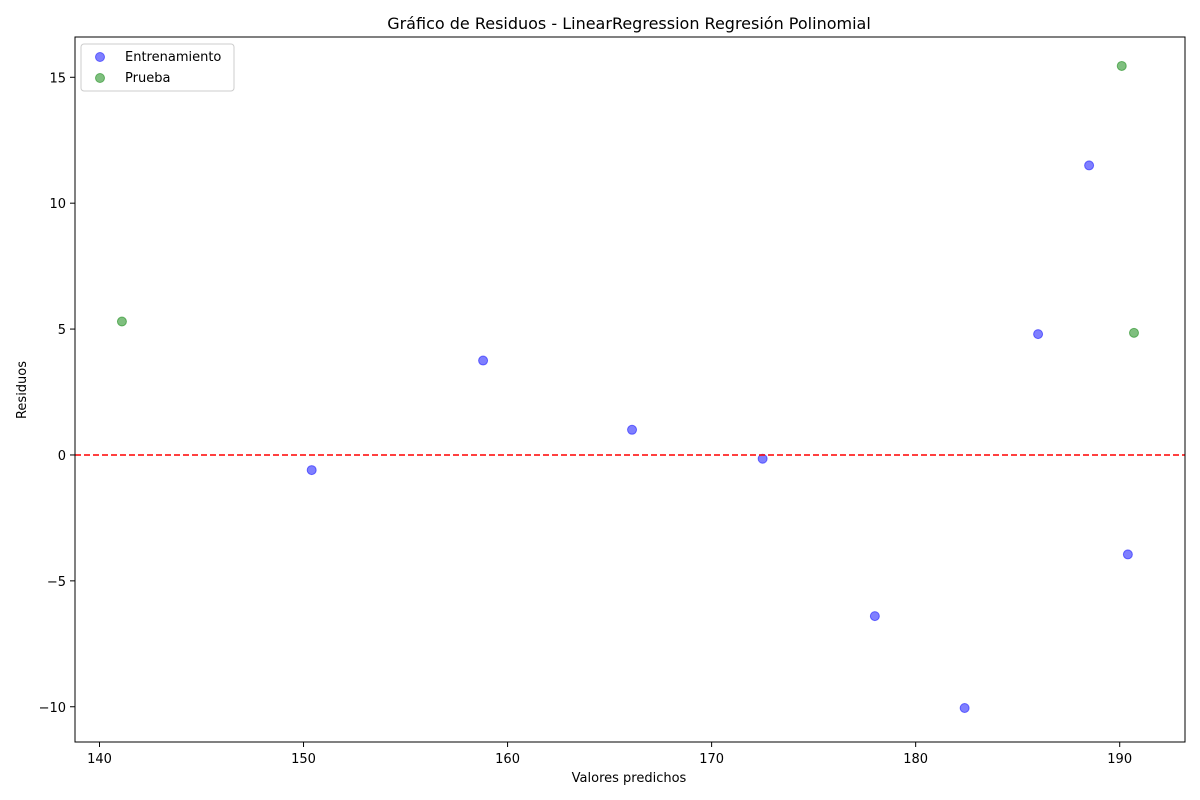 This screenshot has width=1200, height=800. What do you see at coordinates (57, 204) in the screenshot?
I see `y-tick-label: 10` at bounding box center [57, 204].